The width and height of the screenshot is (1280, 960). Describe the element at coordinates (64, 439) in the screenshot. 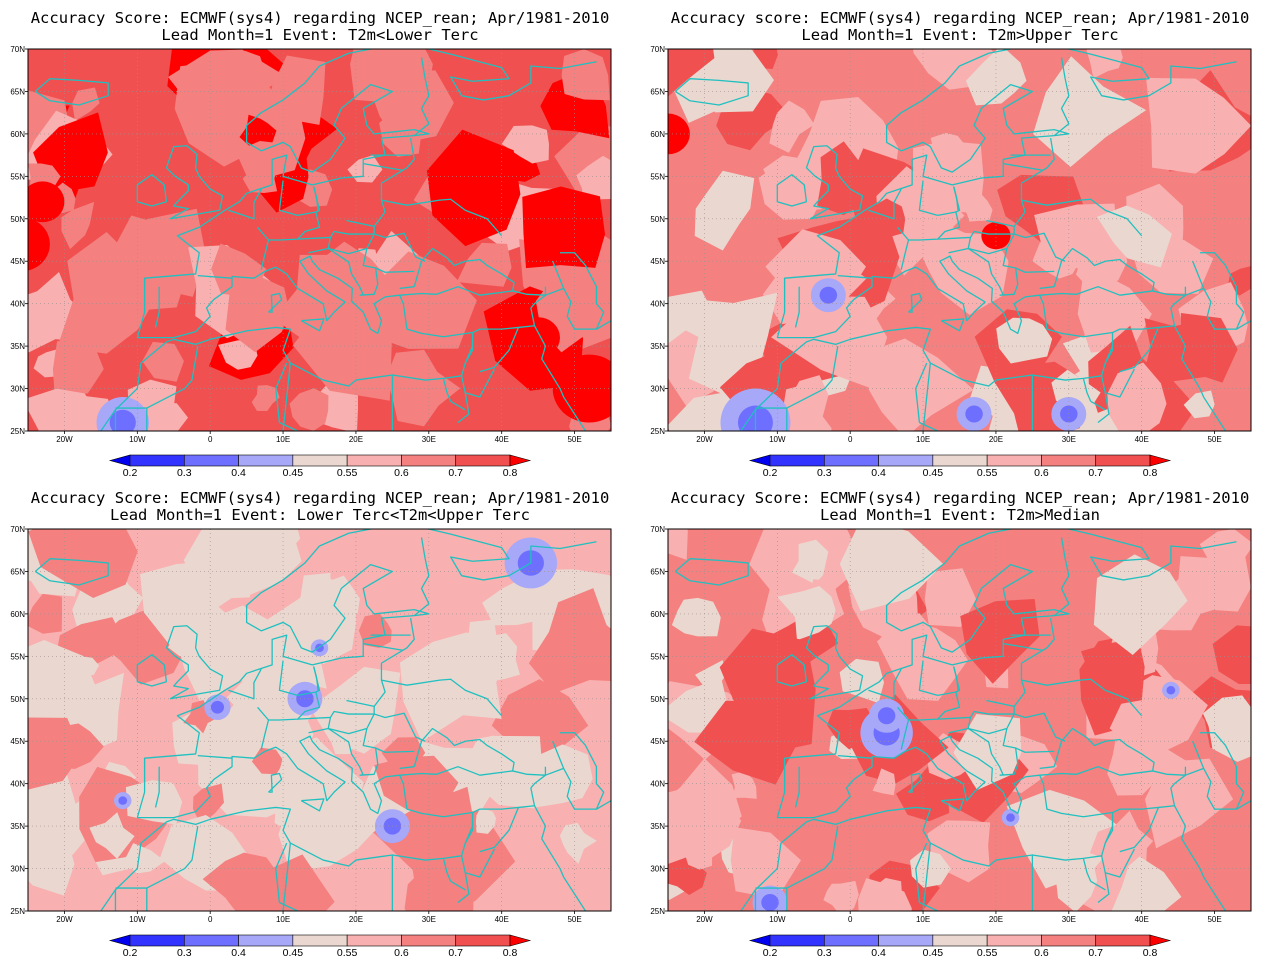

I see `lon-tick-label: 20W` at that location.